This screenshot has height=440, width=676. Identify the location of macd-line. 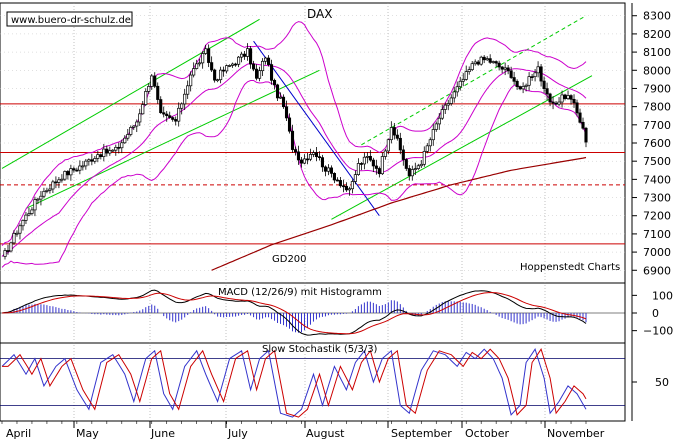
(294, 312).